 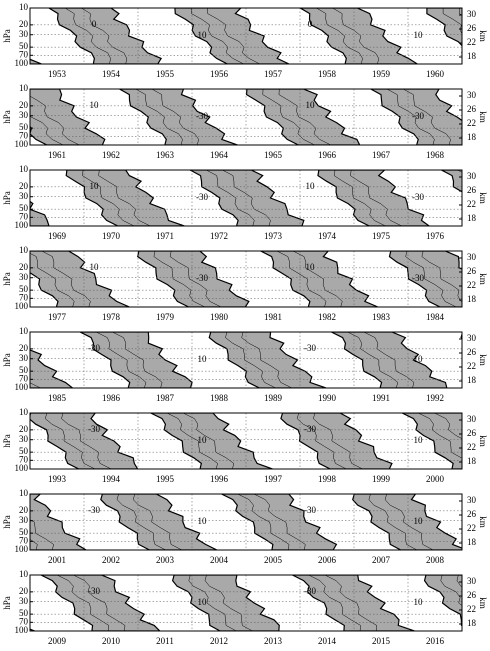 I want to click on x-tick-label: 1978, so click(x=111, y=317).